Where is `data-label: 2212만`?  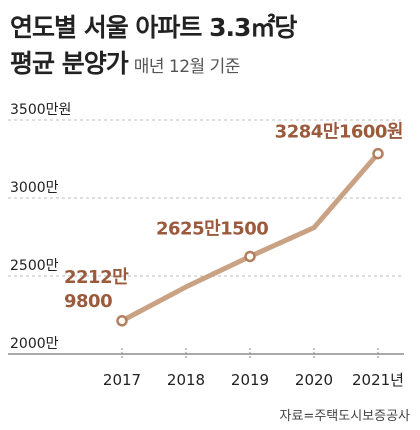 data-label: 2212만 is located at coordinates (96, 277).